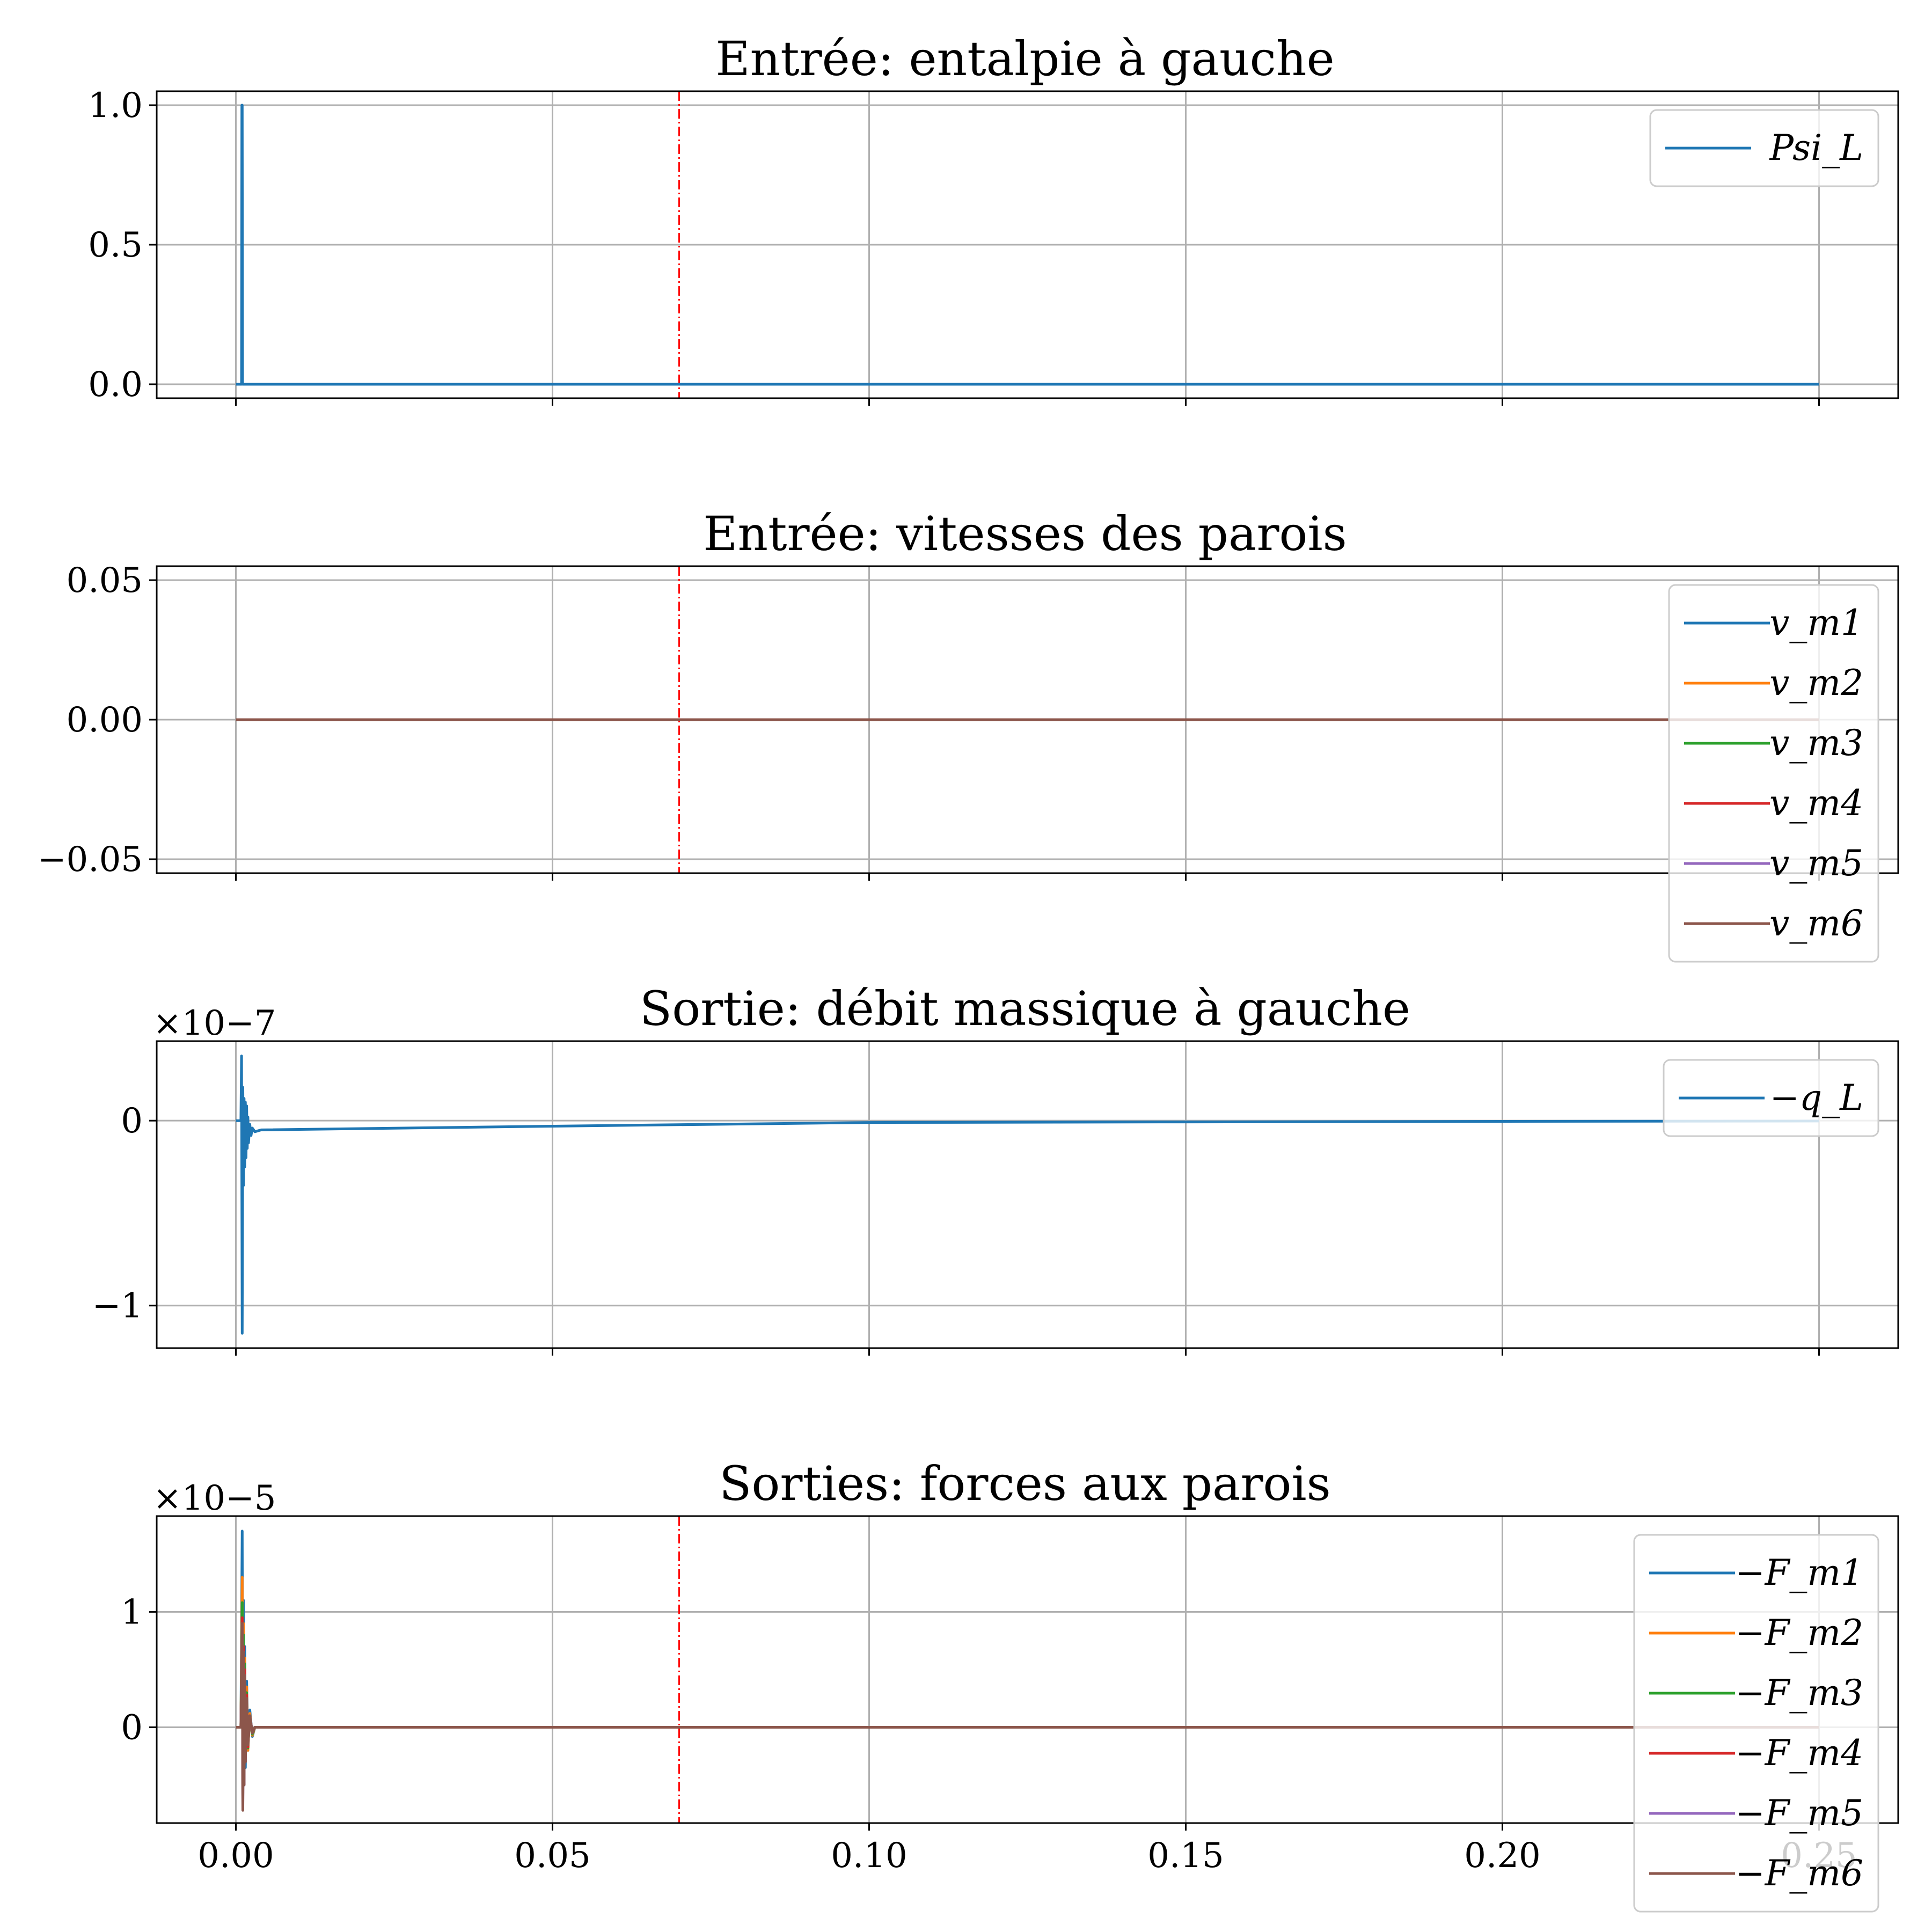  What do you see at coordinates (1025, 1008) in the screenshot?
I see `panel-title: Sortie: débit massique à gauche` at bounding box center [1025, 1008].